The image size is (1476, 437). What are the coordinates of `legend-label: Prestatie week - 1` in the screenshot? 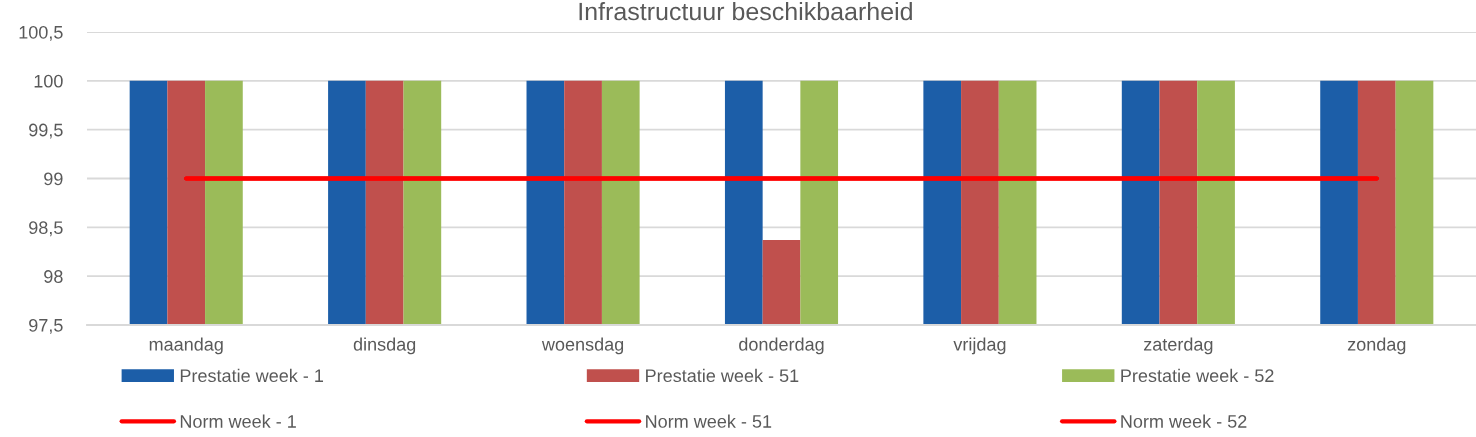 It's located at (252, 375).